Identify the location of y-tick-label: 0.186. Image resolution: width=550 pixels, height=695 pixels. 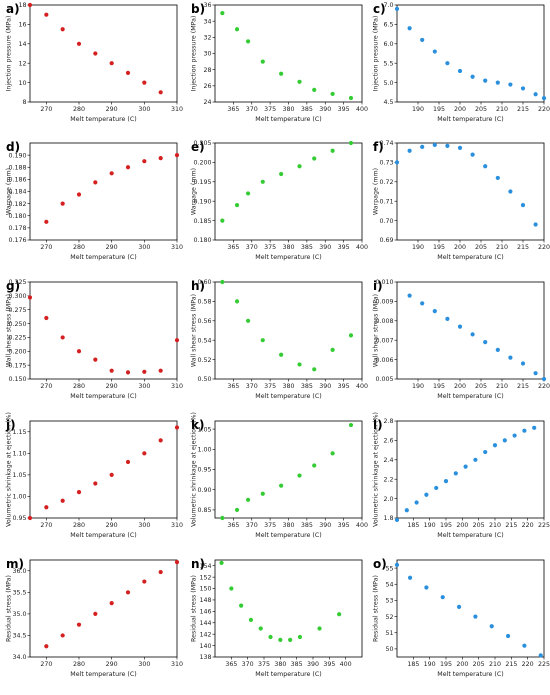
(17, 180).